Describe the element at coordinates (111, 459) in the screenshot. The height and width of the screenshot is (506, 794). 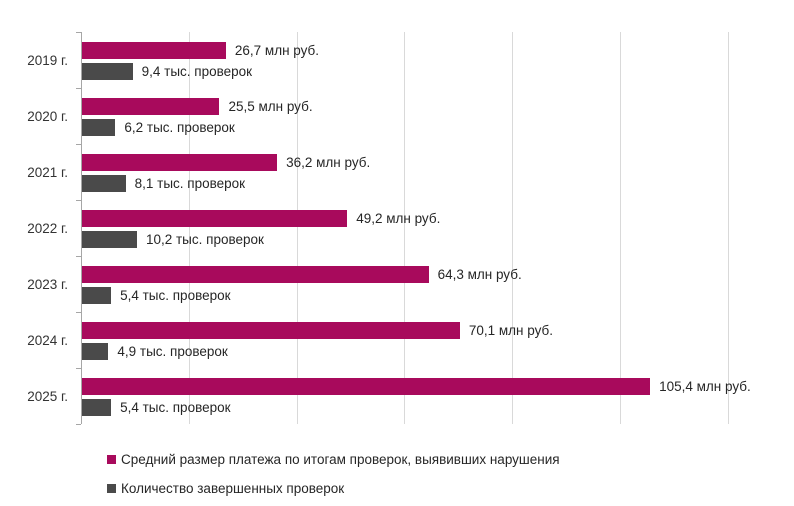
I see `legend-swatch-payments-icon` at that location.